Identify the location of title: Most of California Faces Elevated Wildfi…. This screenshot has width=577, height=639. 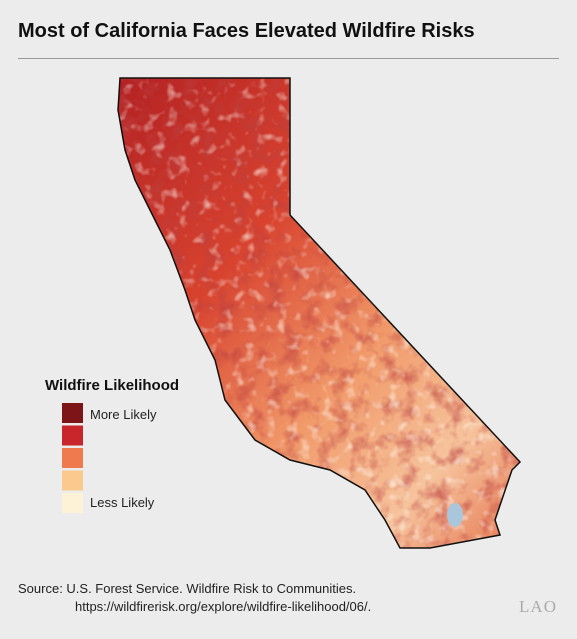
(246, 31).